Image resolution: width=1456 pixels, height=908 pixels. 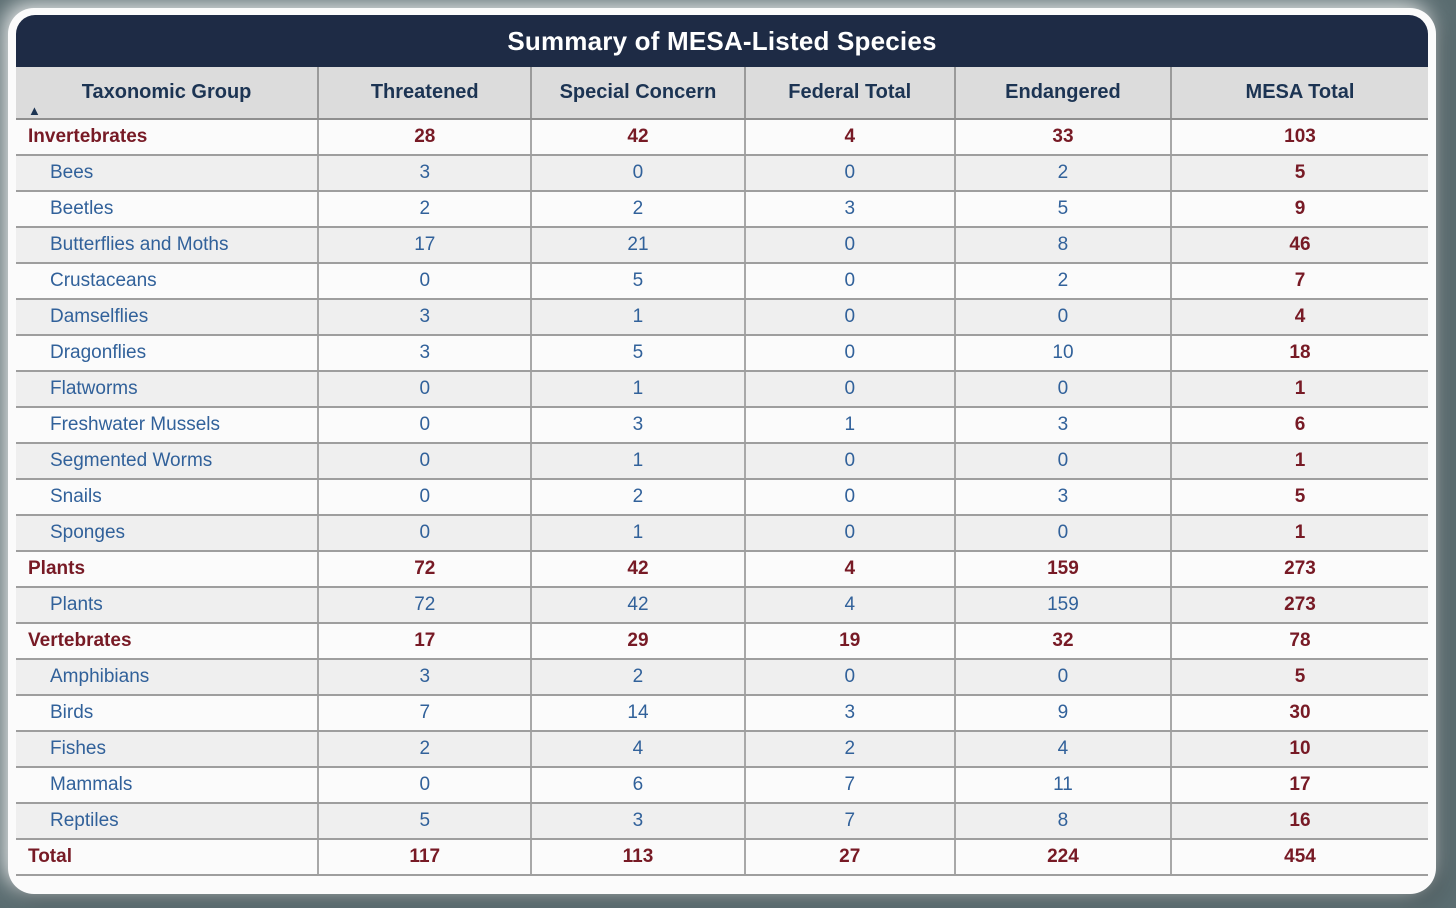 What do you see at coordinates (638, 93) in the screenshot?
I see `column-header-special-concern: Special Concern` at bounding box center [638, 93].